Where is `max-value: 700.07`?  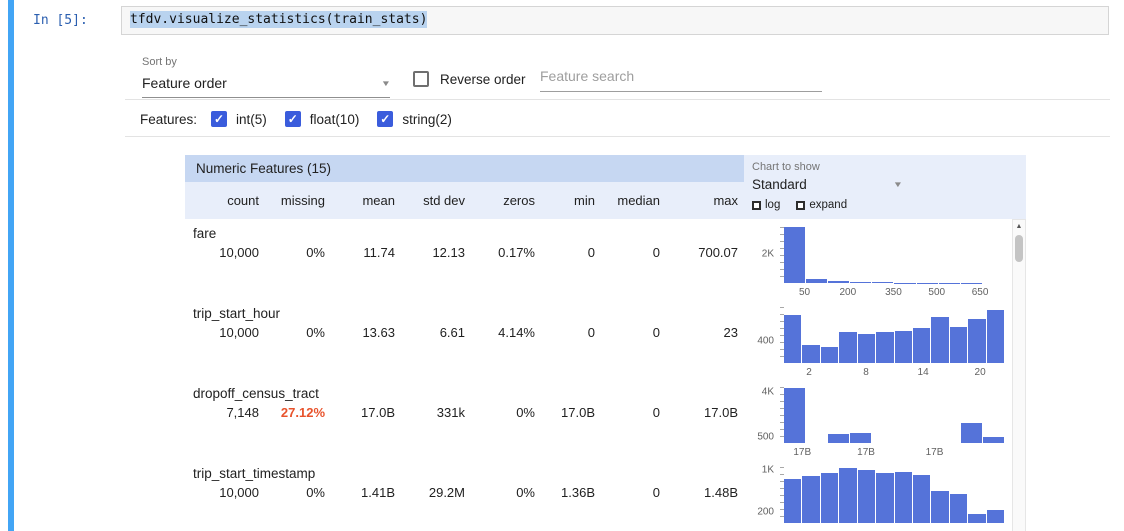 max-value: 700.07 is located at coordinates (718, 252).